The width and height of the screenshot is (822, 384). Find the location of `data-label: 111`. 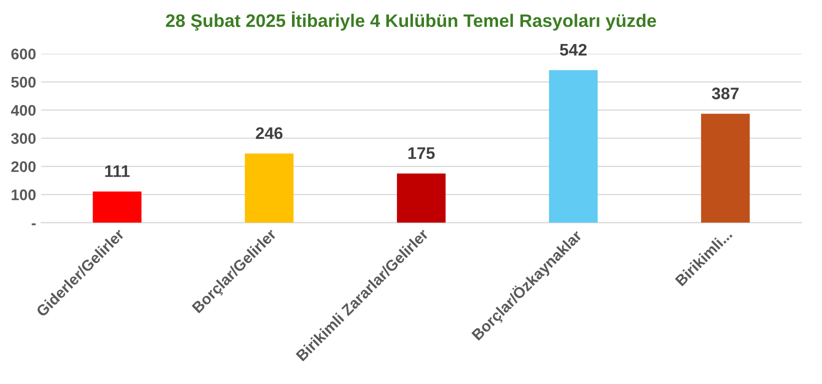

data-label: 111 is located at coordinates (117, 171).